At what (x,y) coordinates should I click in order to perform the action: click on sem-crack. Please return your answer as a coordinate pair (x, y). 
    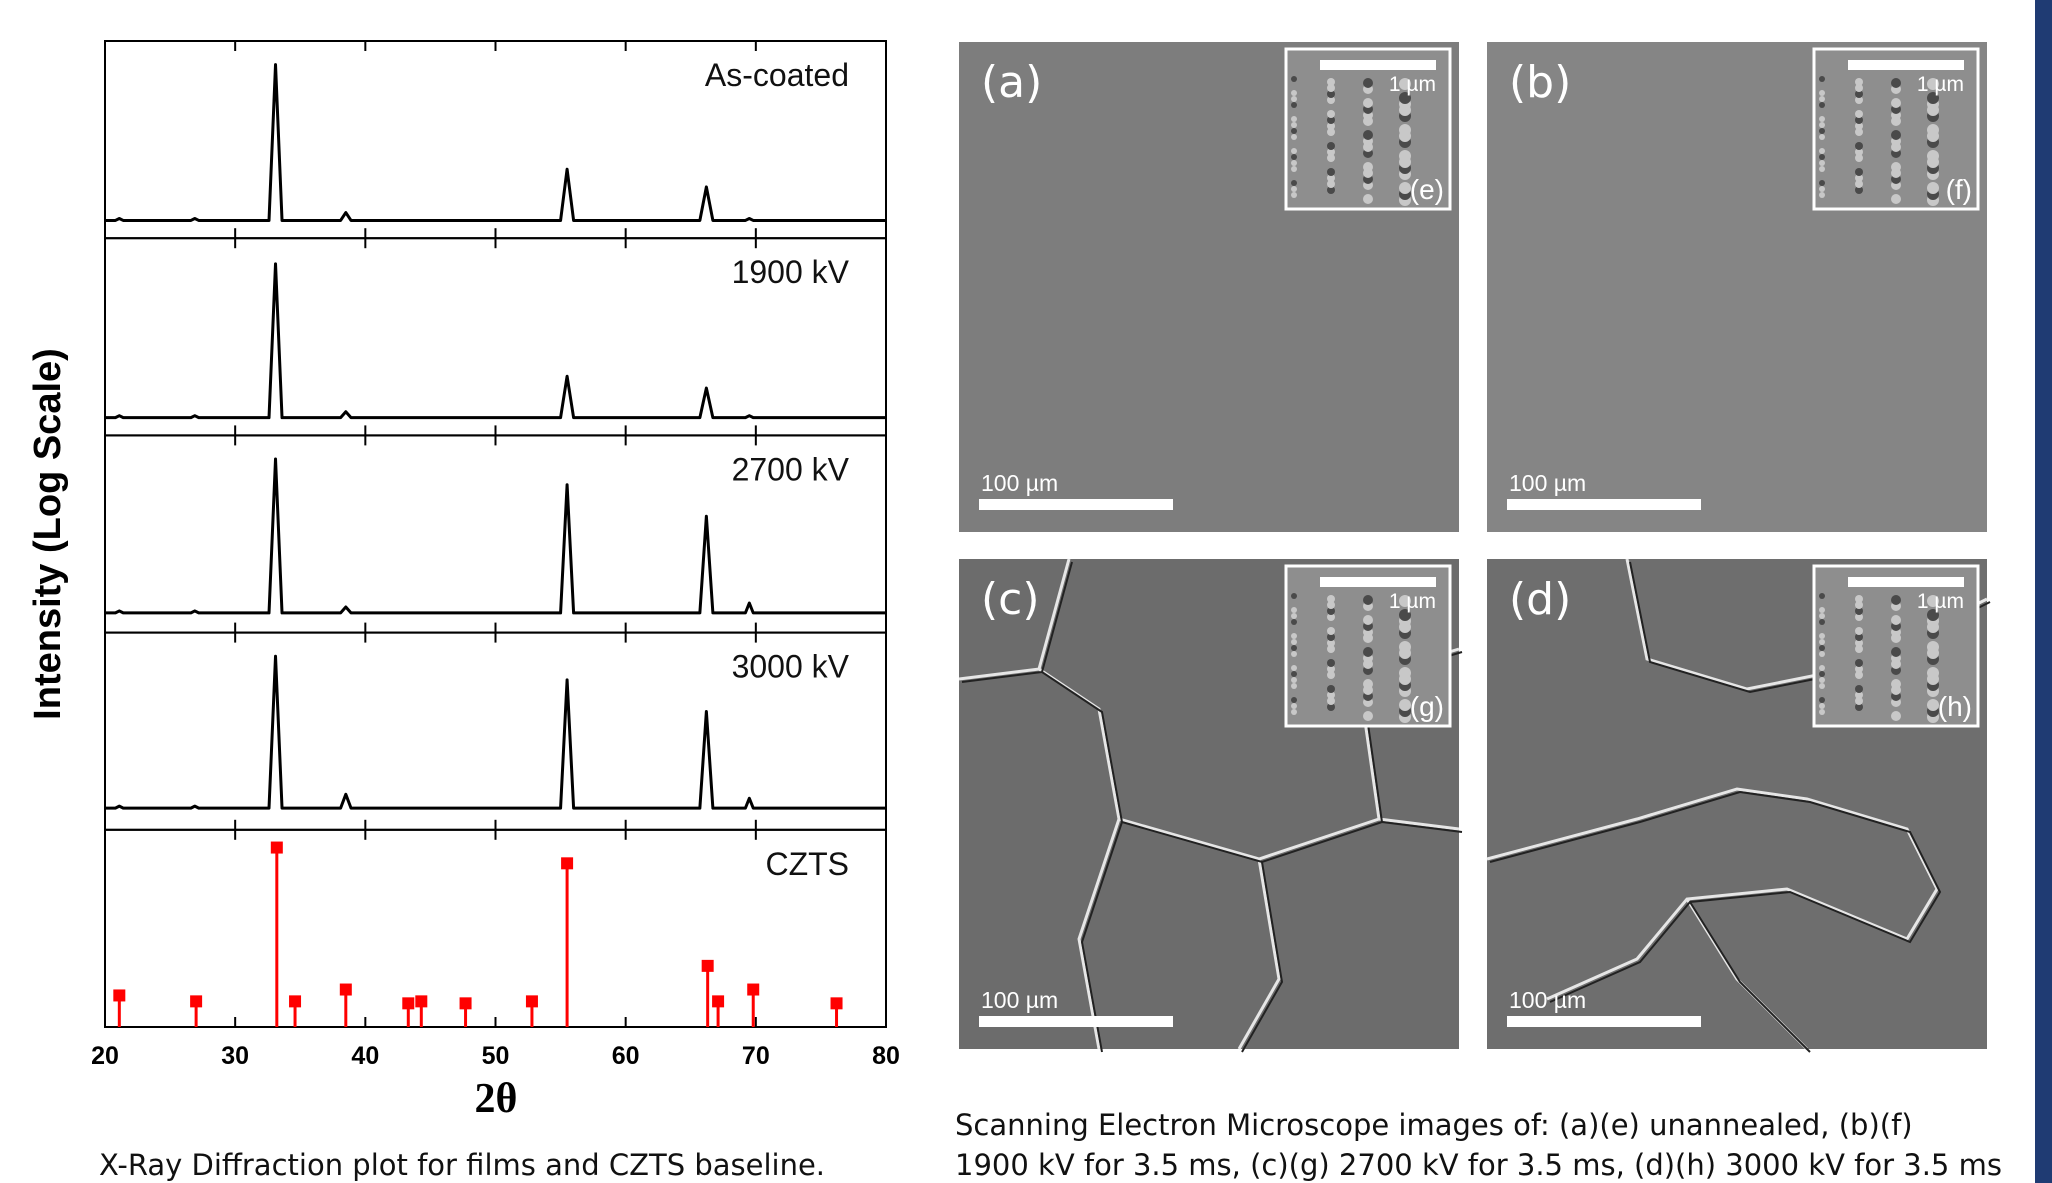
    Looking at the image, I should click on (1209, 804).